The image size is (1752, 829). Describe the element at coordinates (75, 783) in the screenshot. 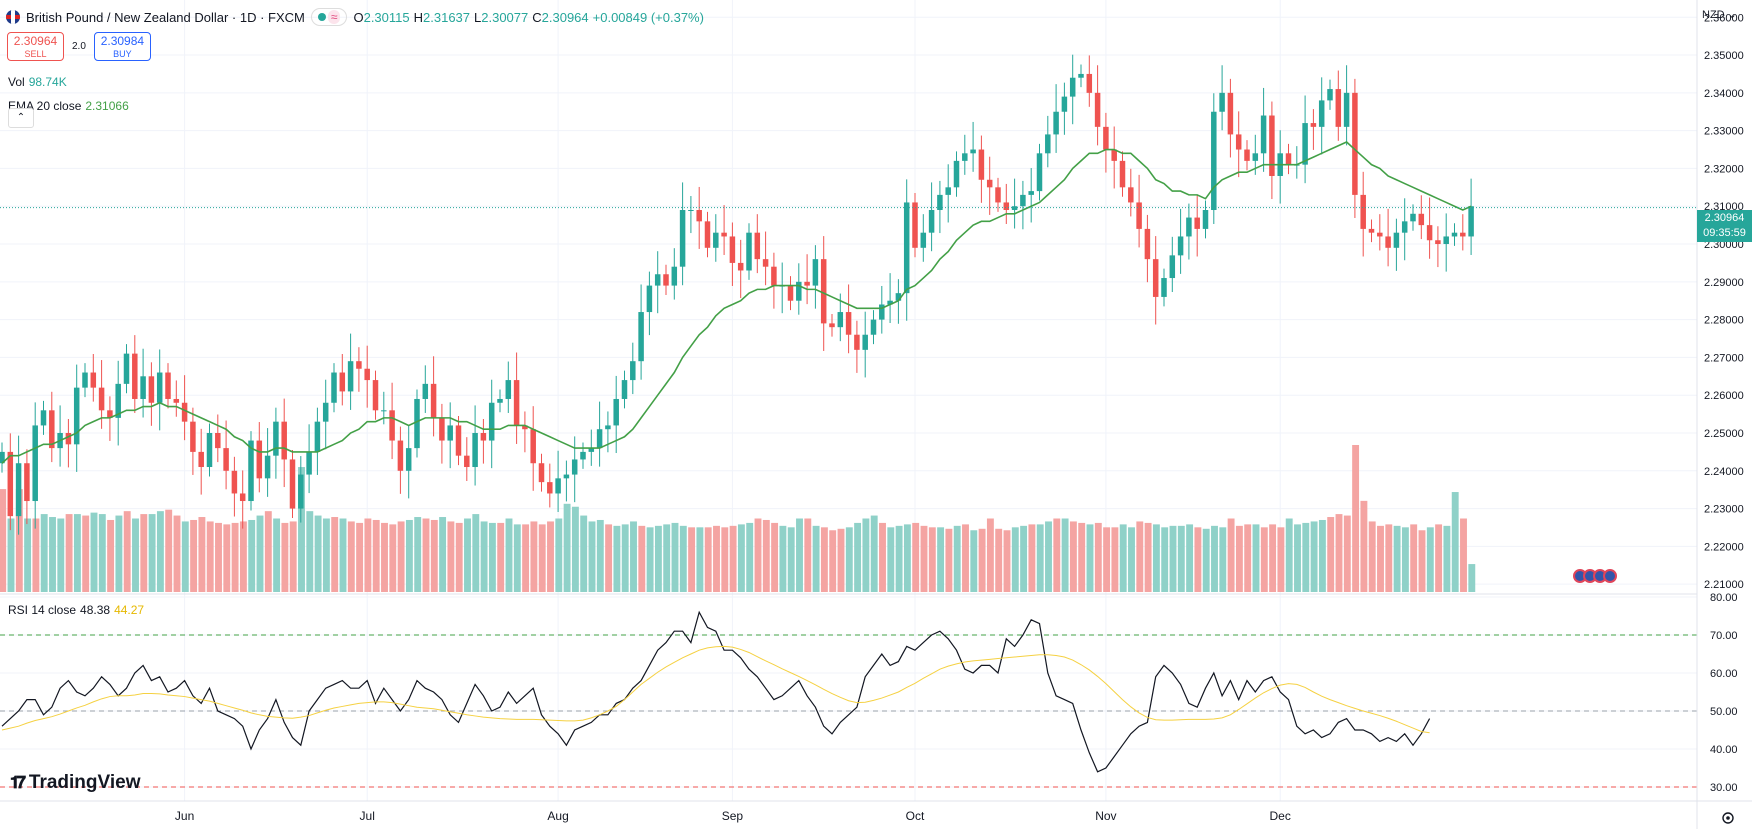

I see `tradingview-logo: 𝟏𝟕 TradingView` at that location.